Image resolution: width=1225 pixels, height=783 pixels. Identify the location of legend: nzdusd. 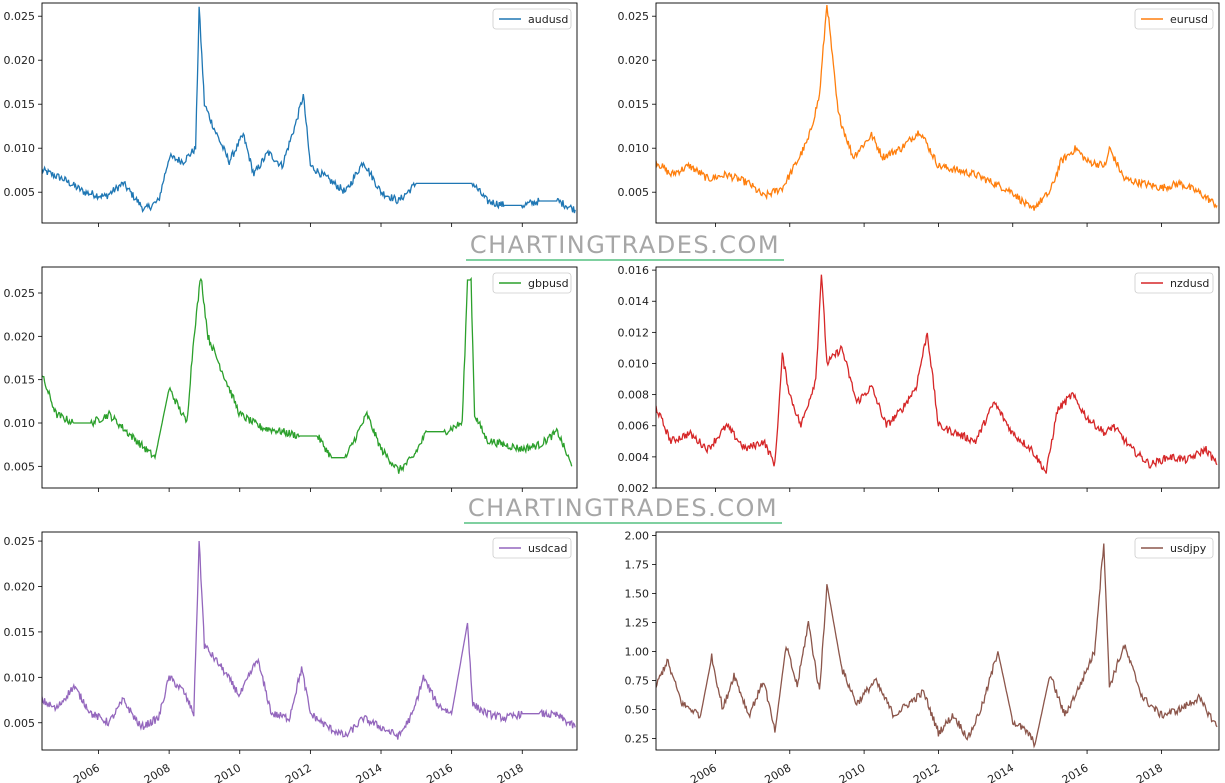
(1174, 283).